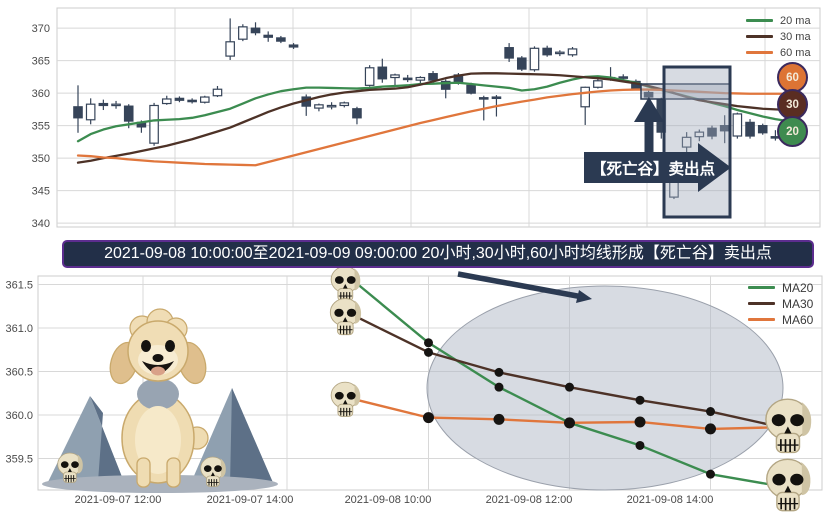  Describe the element at coordinates (19, 416) in the screenshot. I see `y-tick-label: 360.0` at that location.